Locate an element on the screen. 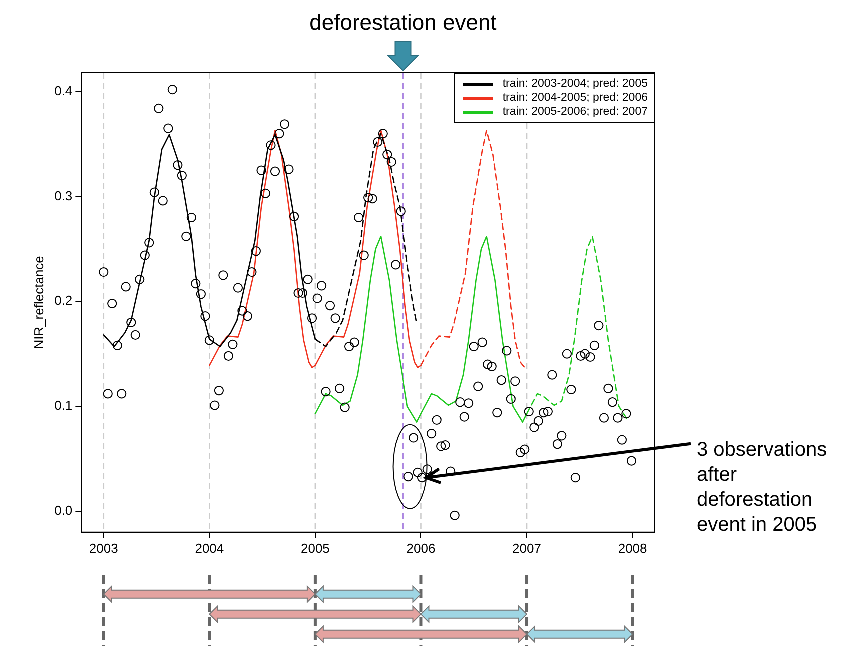 This screenshot has width=868, height=655. legend-label: train: 2004-2005; pred: 2006 is located at coordinates (575, 98).